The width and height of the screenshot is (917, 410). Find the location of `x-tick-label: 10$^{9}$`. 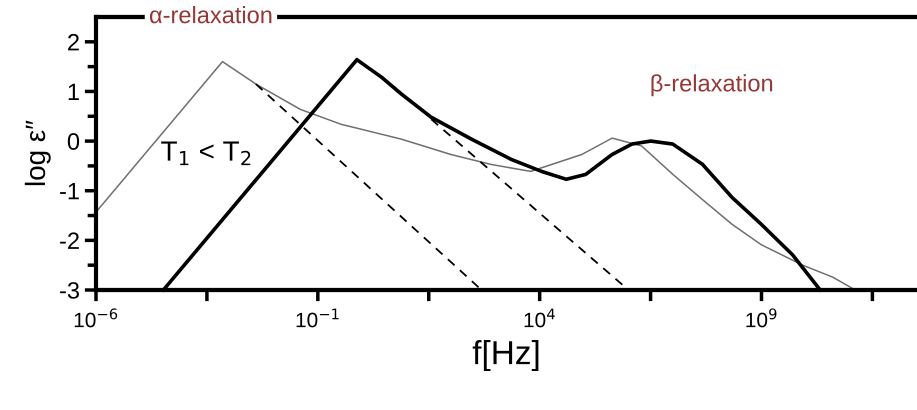

x-tick-label: 10$^{9}$ is located at coordinates (761, 318).